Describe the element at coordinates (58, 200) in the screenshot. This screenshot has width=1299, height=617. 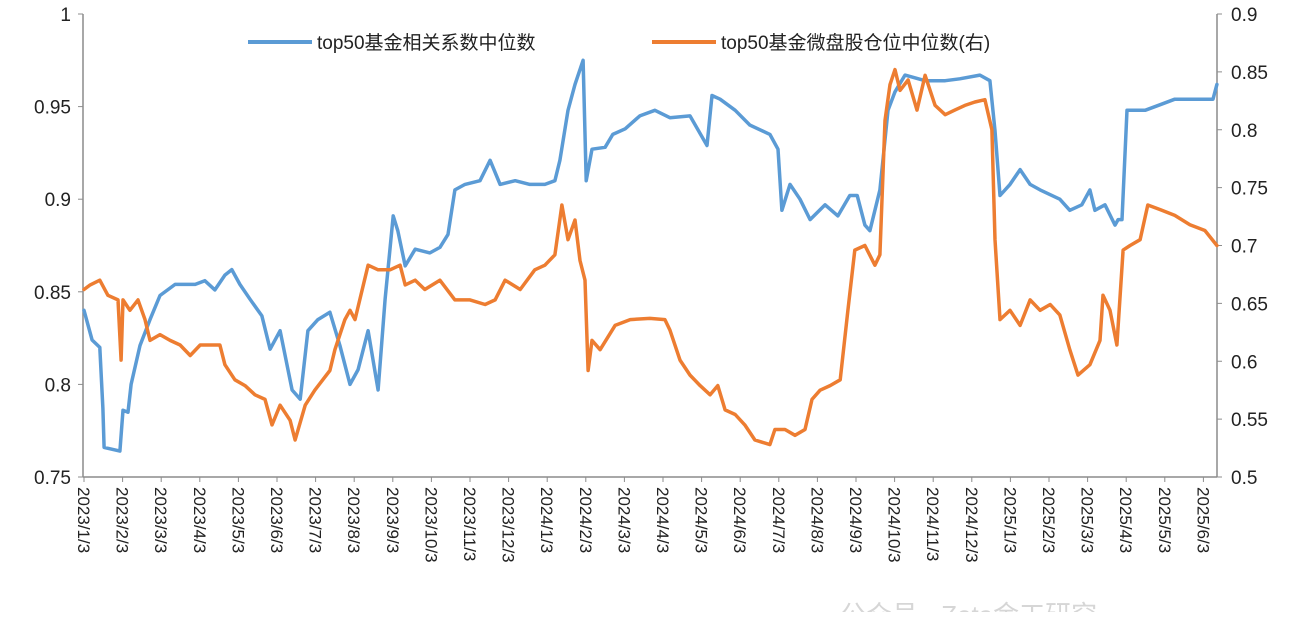
I see `y-left-tick-label: 0.9` at that location.